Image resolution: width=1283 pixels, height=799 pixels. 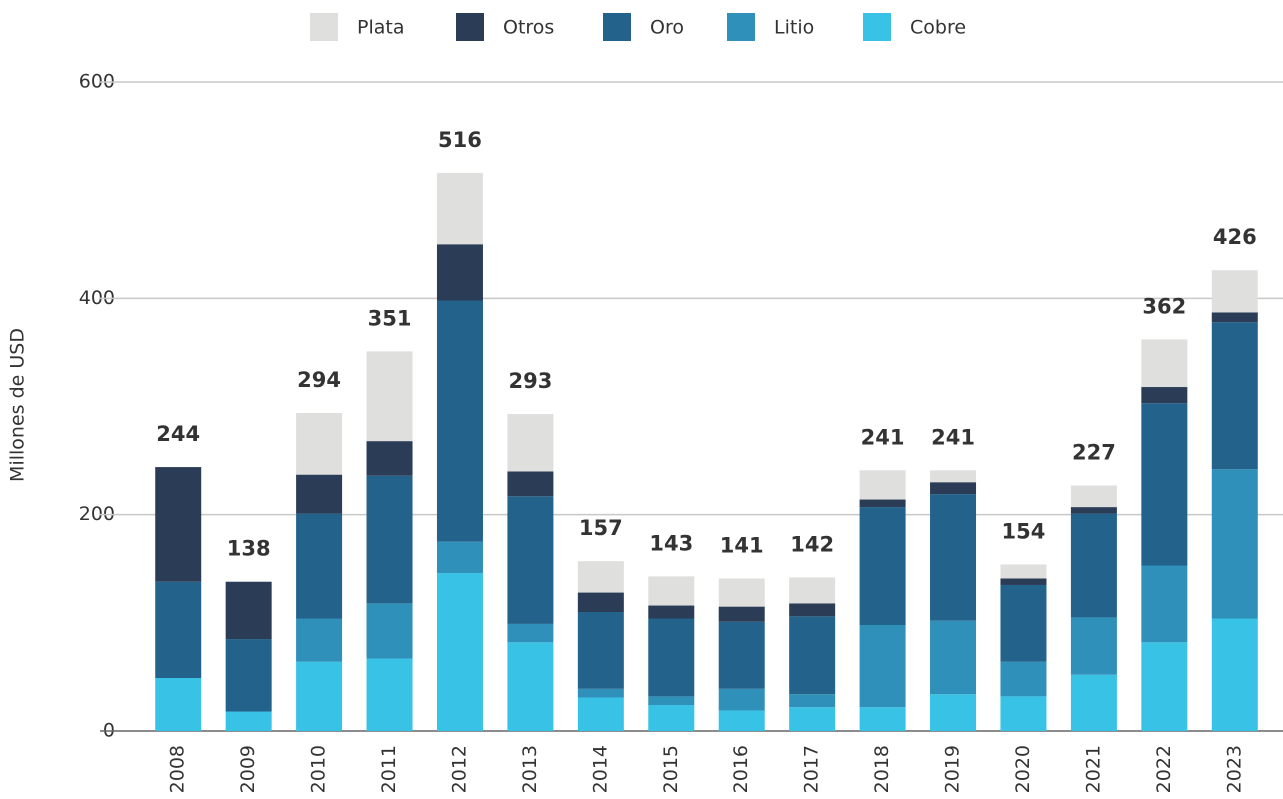 I want to click on total-label: 141, so click(x=742, y=545).